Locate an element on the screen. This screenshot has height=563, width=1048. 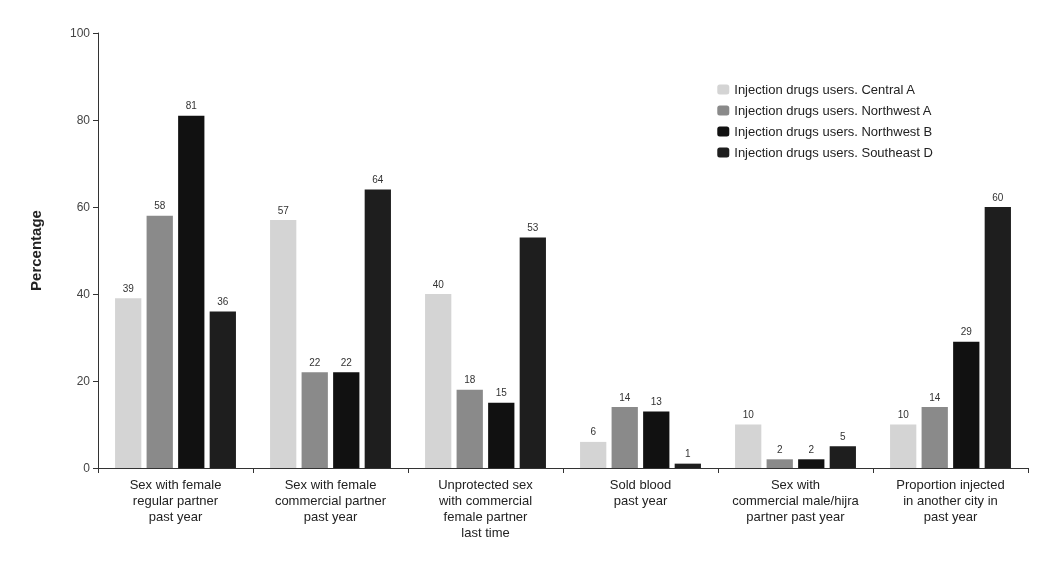
data-label: 36 is located at coordinates (223, 301).